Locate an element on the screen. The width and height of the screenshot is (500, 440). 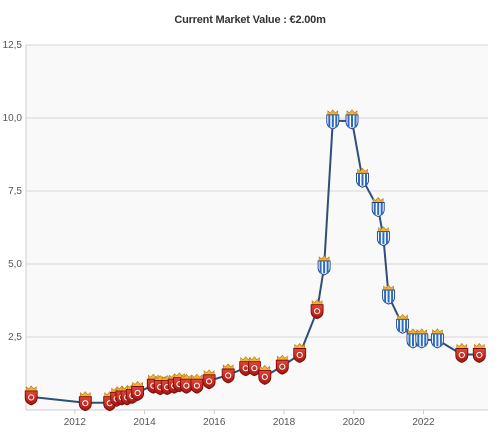
chart-title: Current Market Value : €2.00m is located at coordinates (250, 20).